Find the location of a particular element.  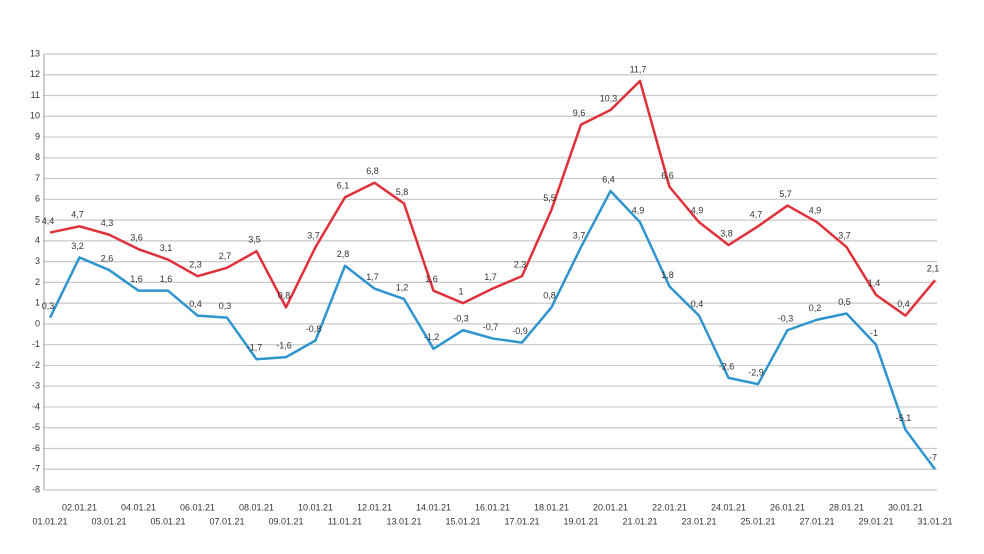

x-tick-label: 11.01.21 is located at coordinates (345, 521).